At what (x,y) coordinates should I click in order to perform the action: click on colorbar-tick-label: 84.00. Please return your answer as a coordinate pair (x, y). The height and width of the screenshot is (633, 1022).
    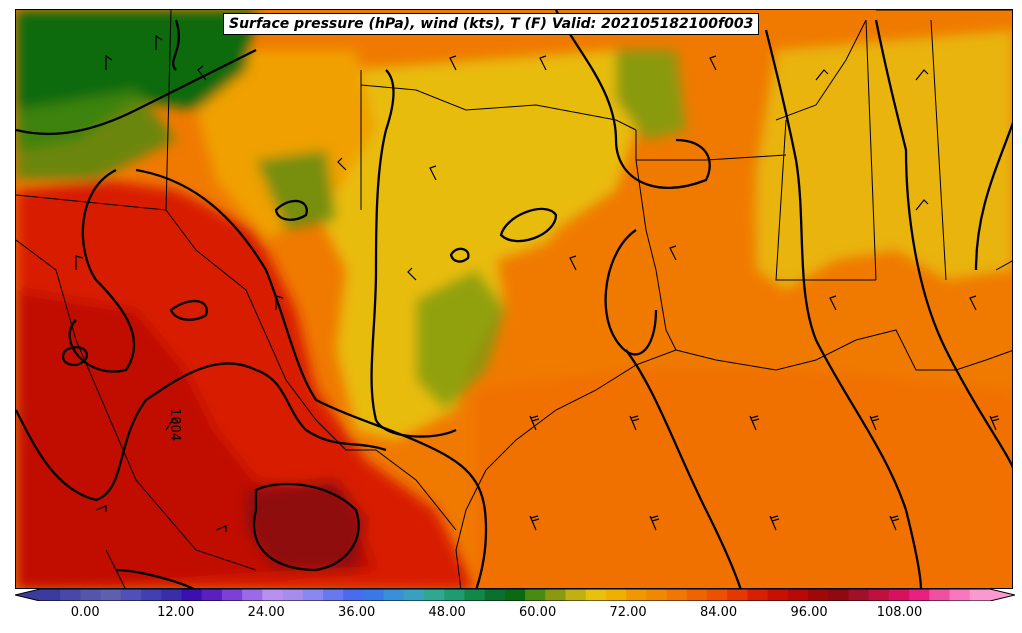
    Looking at the image, I should click on (718, 612).